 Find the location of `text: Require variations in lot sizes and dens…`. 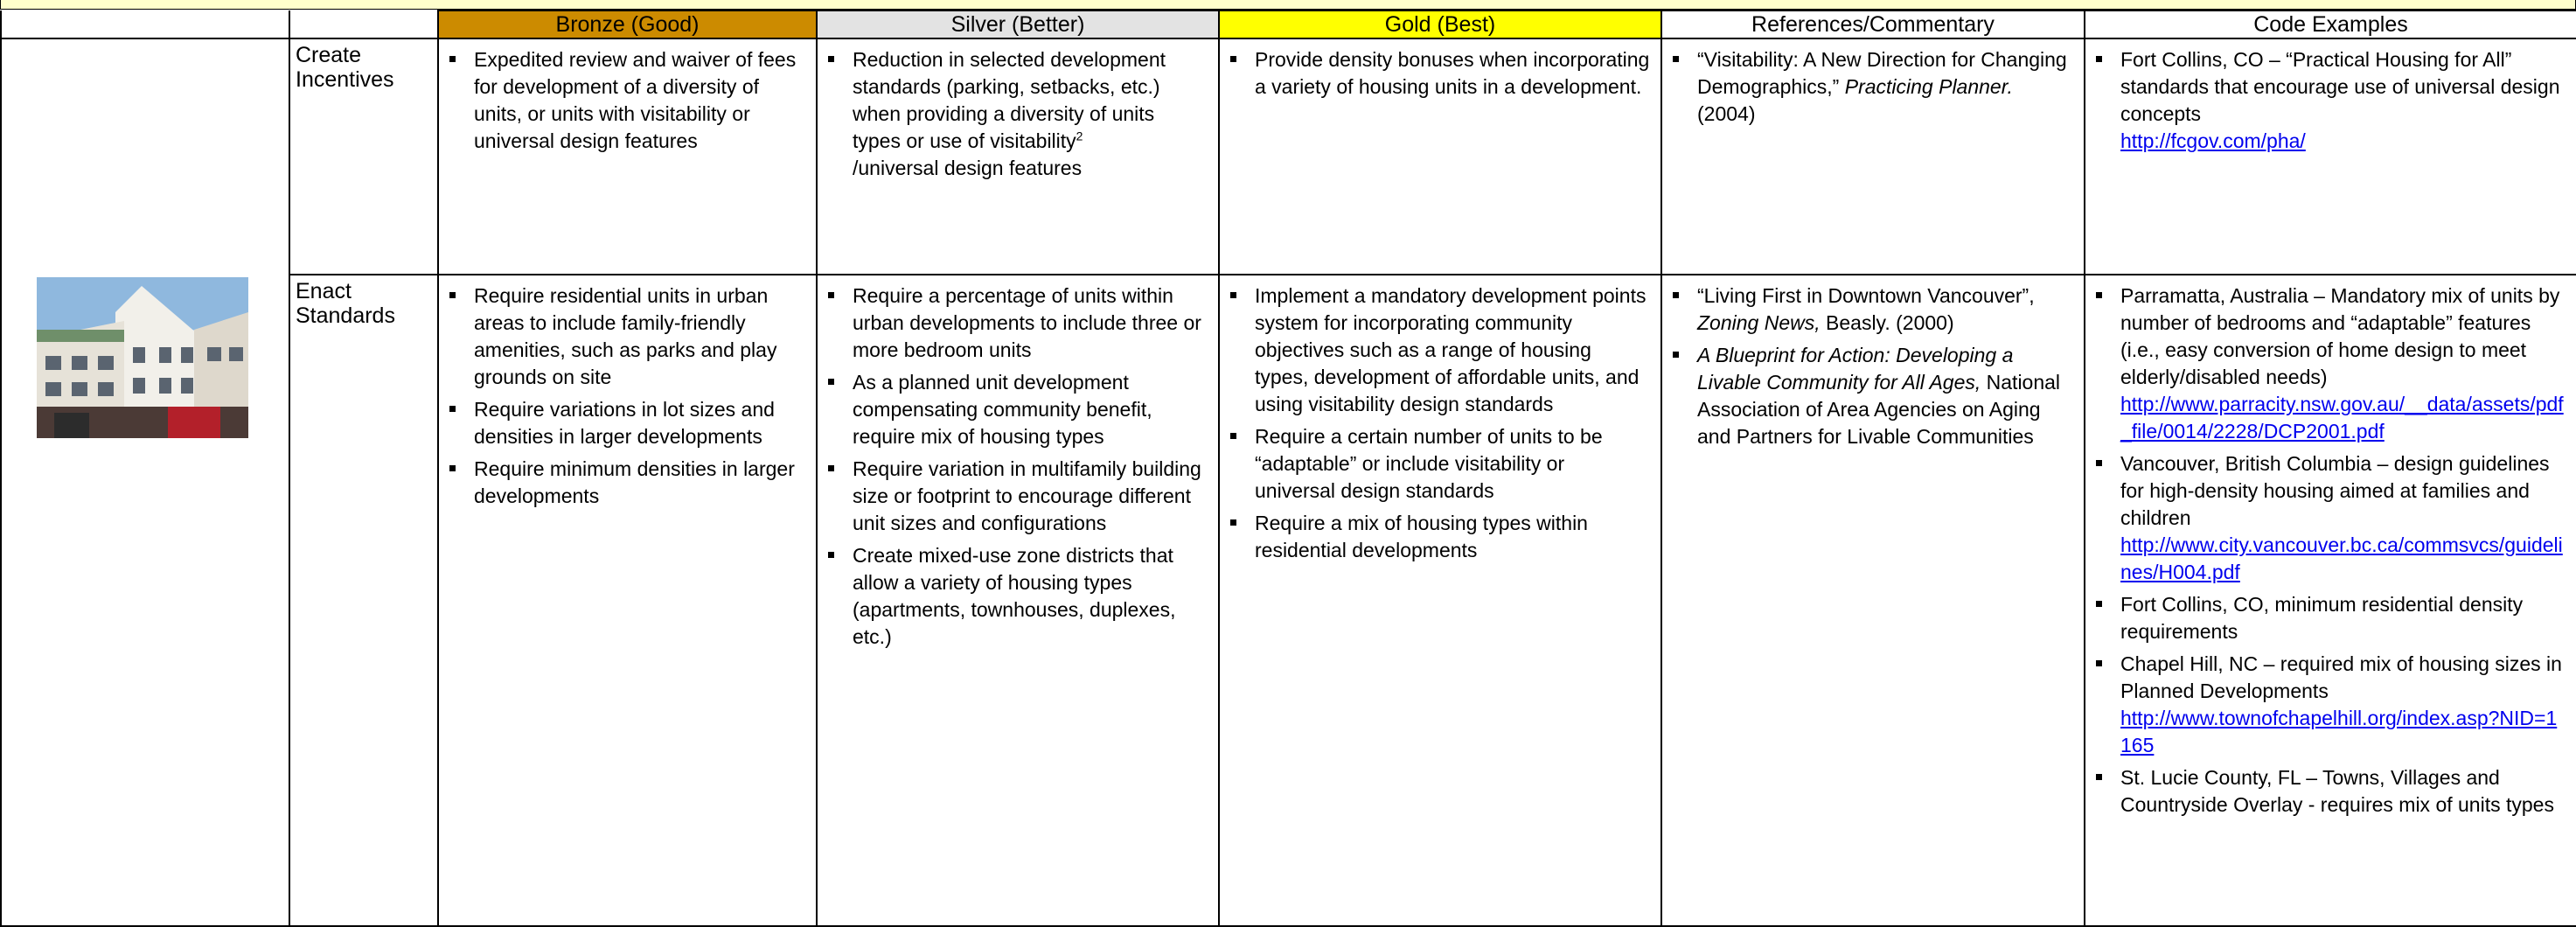

text: Require variations in lot sizes and dens… is located at coordinates (624, 423).